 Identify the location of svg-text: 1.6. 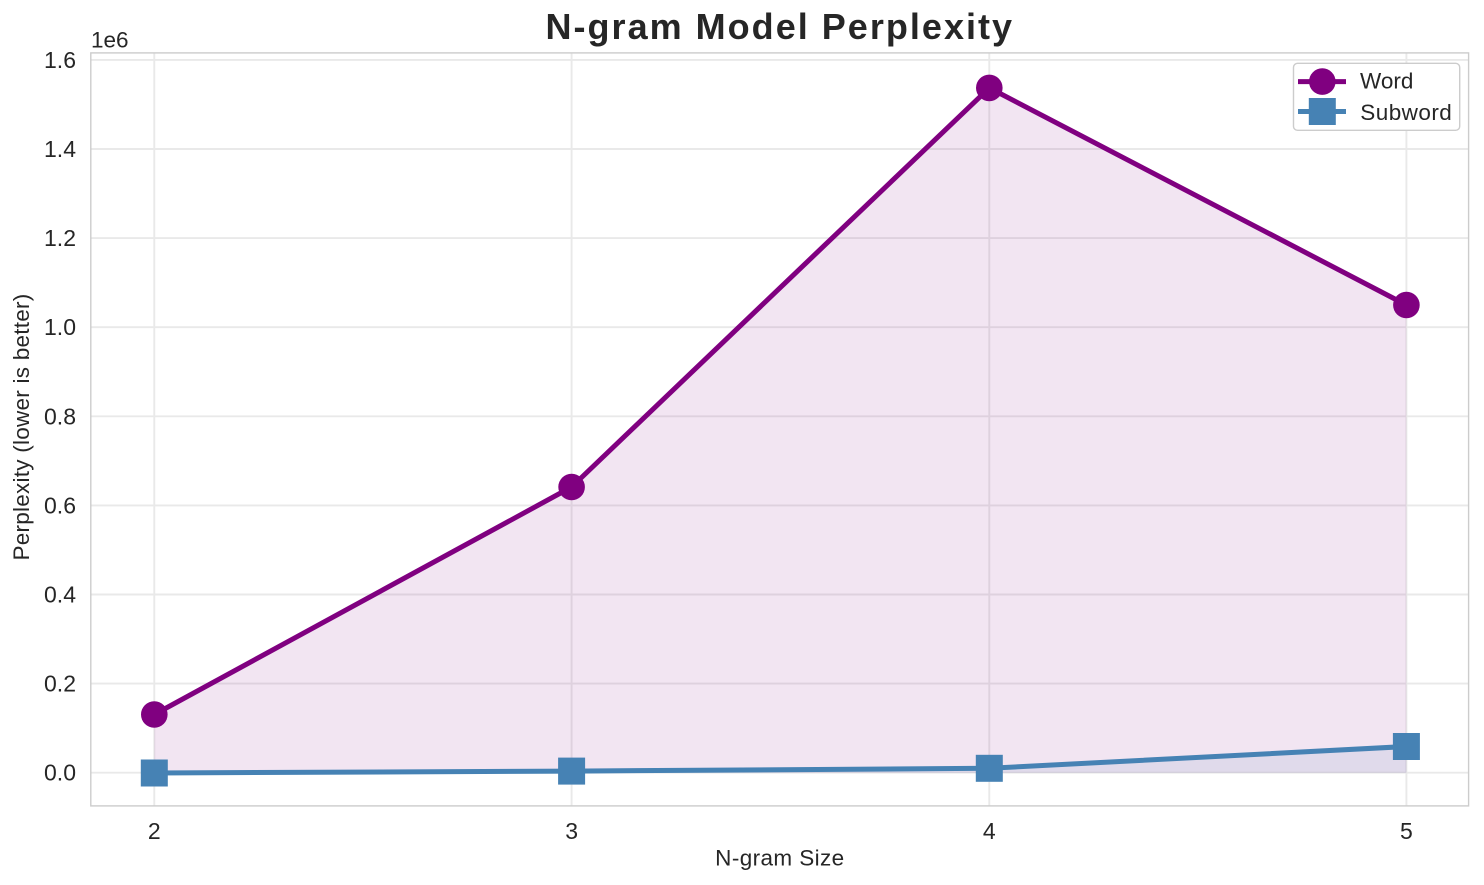
(60, 60).